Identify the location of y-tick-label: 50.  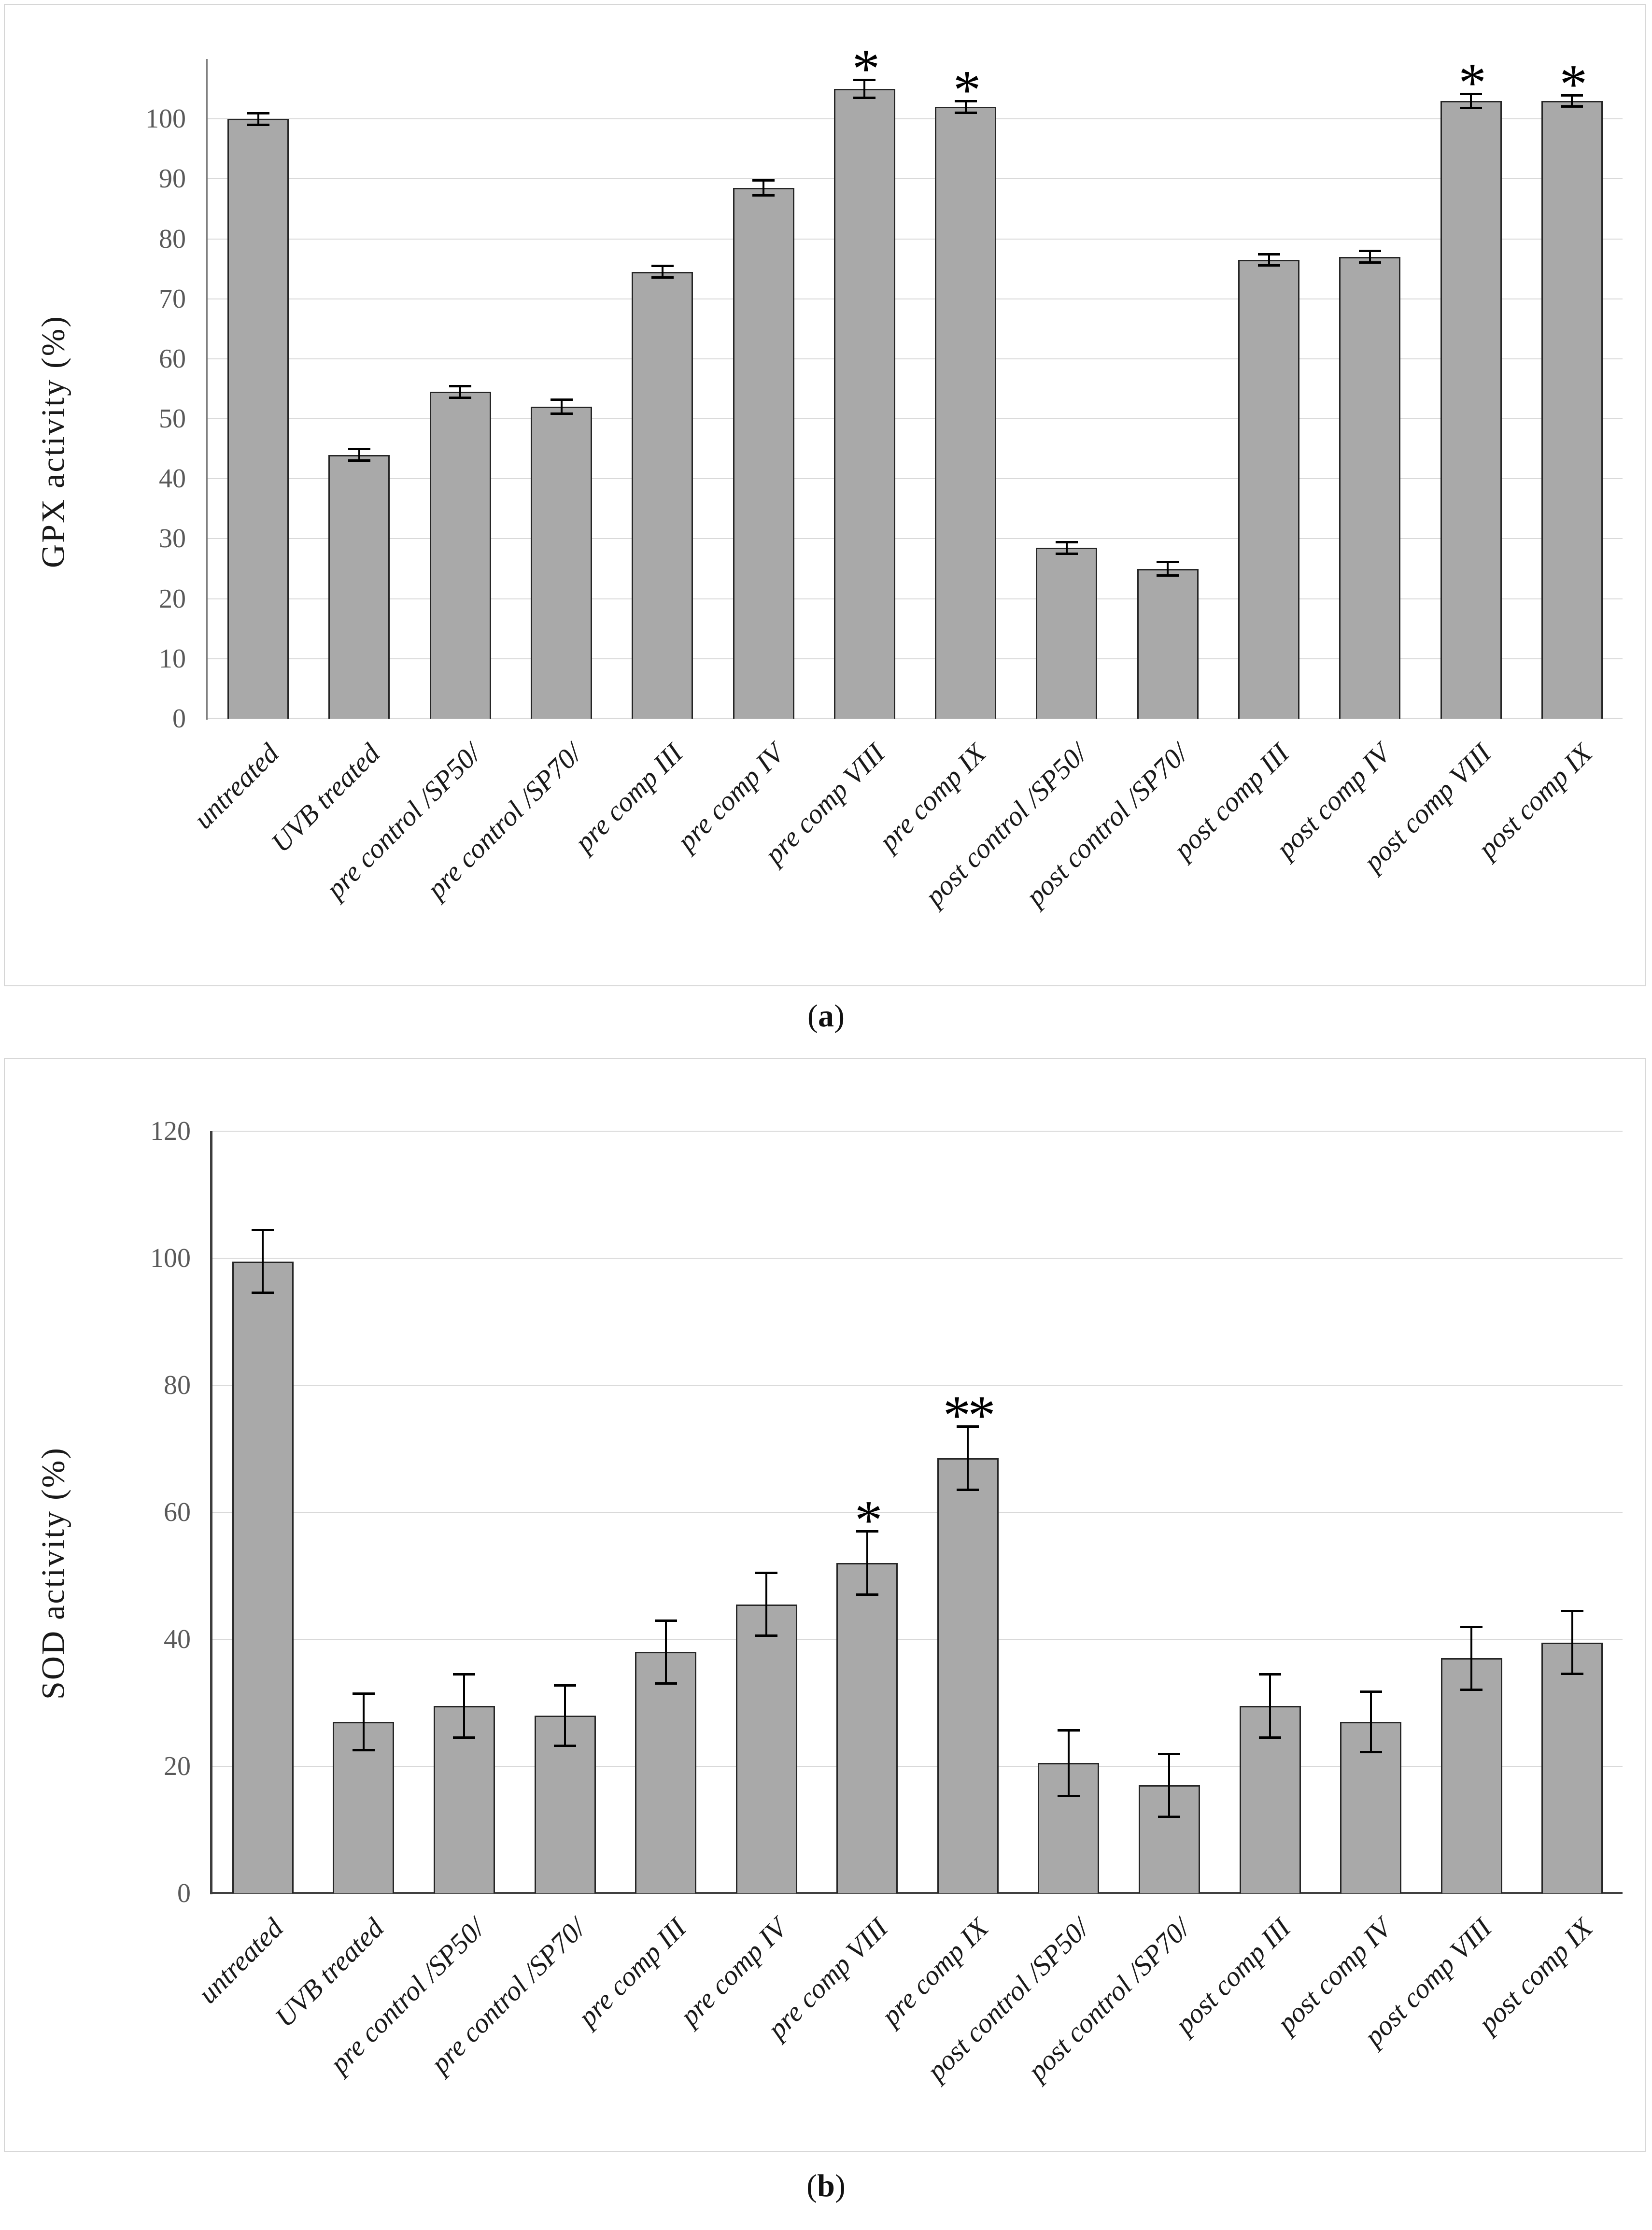
(172, 419).